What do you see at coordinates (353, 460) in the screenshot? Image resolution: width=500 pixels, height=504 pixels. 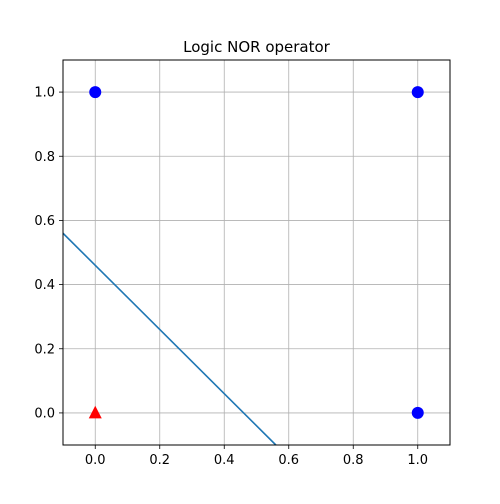 I see `x-tick-label: 0.8` at bounding box center [353, 460].